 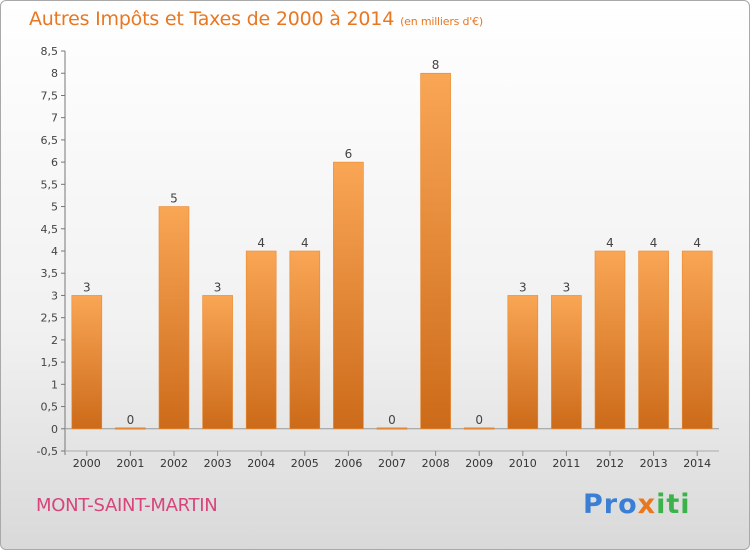 What do you see at coordinates (47, 451) in the screenshot?
I see `y-tick-label: -0,5` at bounding box center [47, 451].